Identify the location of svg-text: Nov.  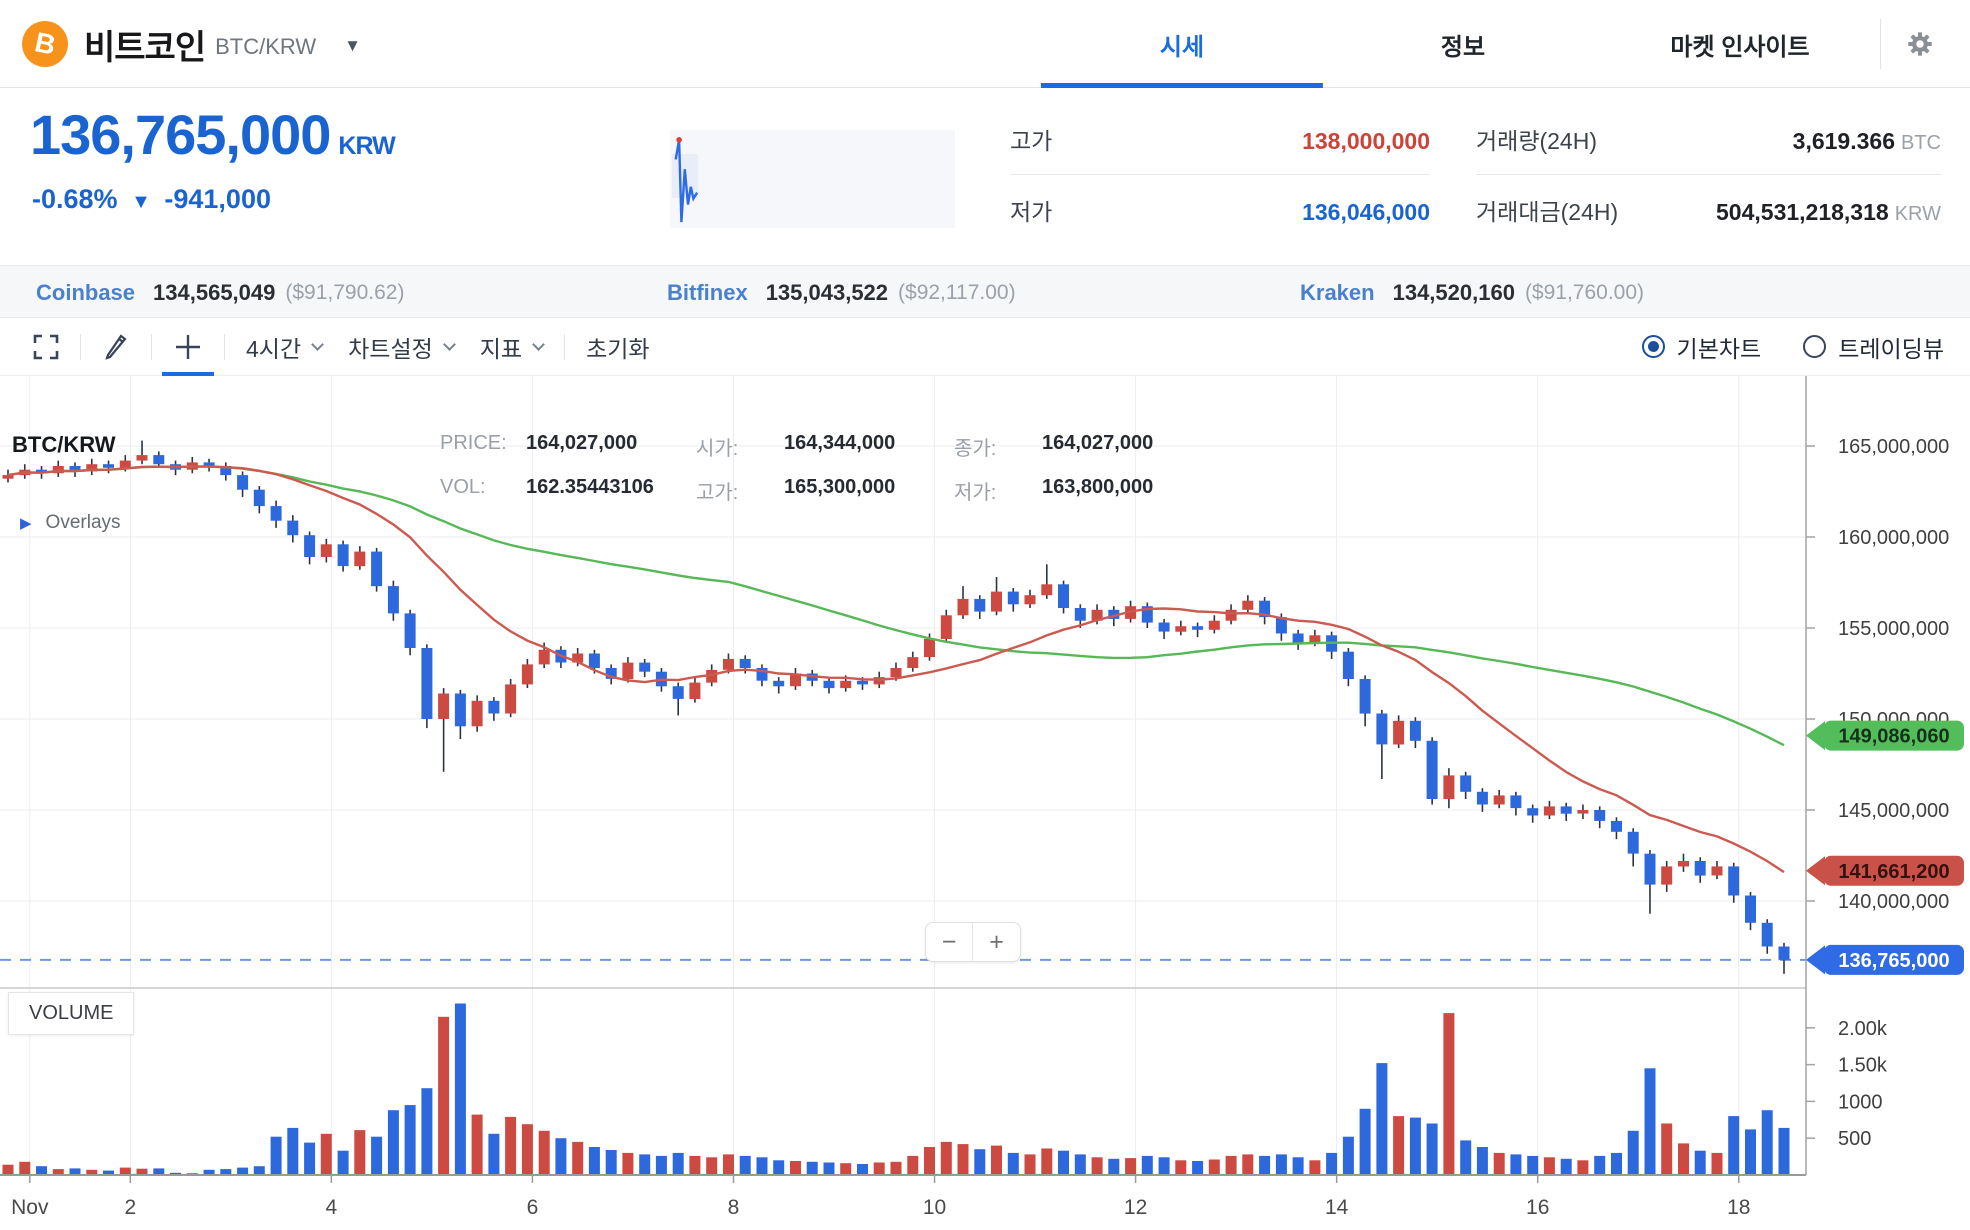
(30, 1207).